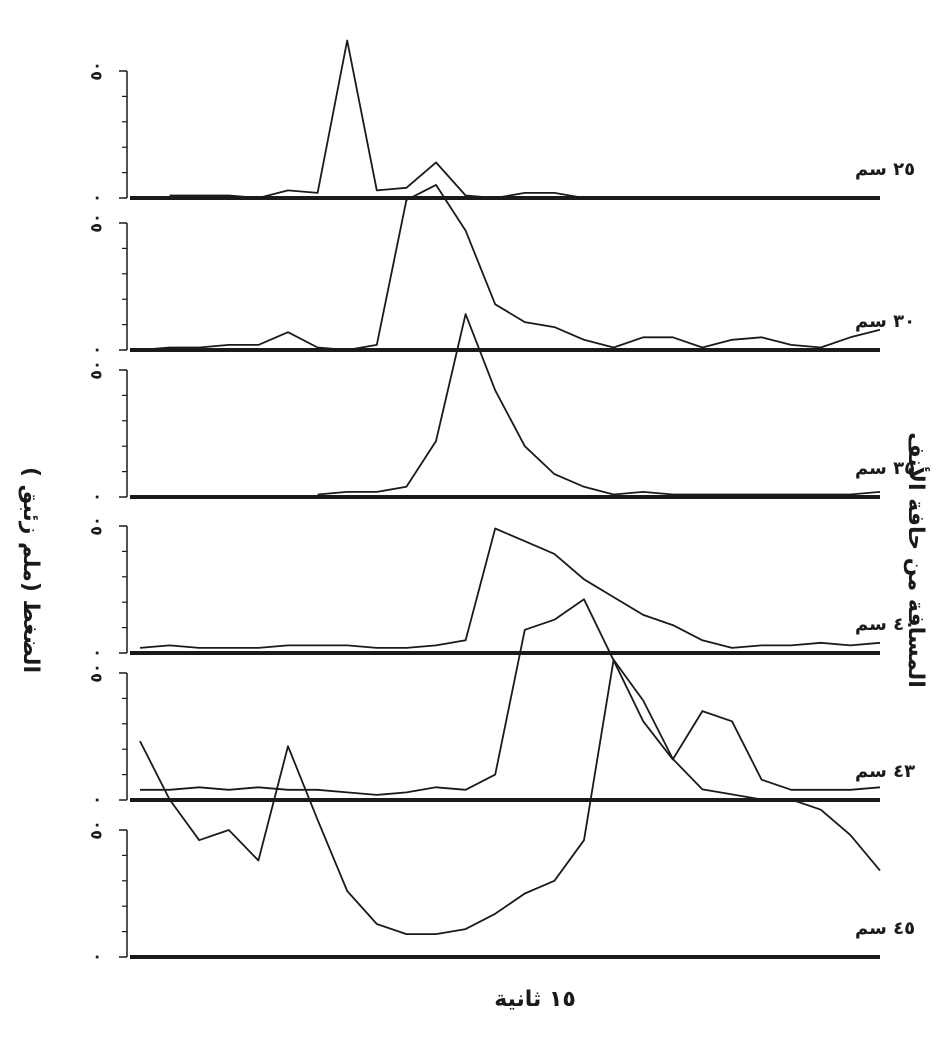 The width and height of the screenshot is (945, 1063). What do you see at coordinates (885, 468) in the screenshot?
I see `panel-label: ٣٥ سم` at bounding box center [885, 468].